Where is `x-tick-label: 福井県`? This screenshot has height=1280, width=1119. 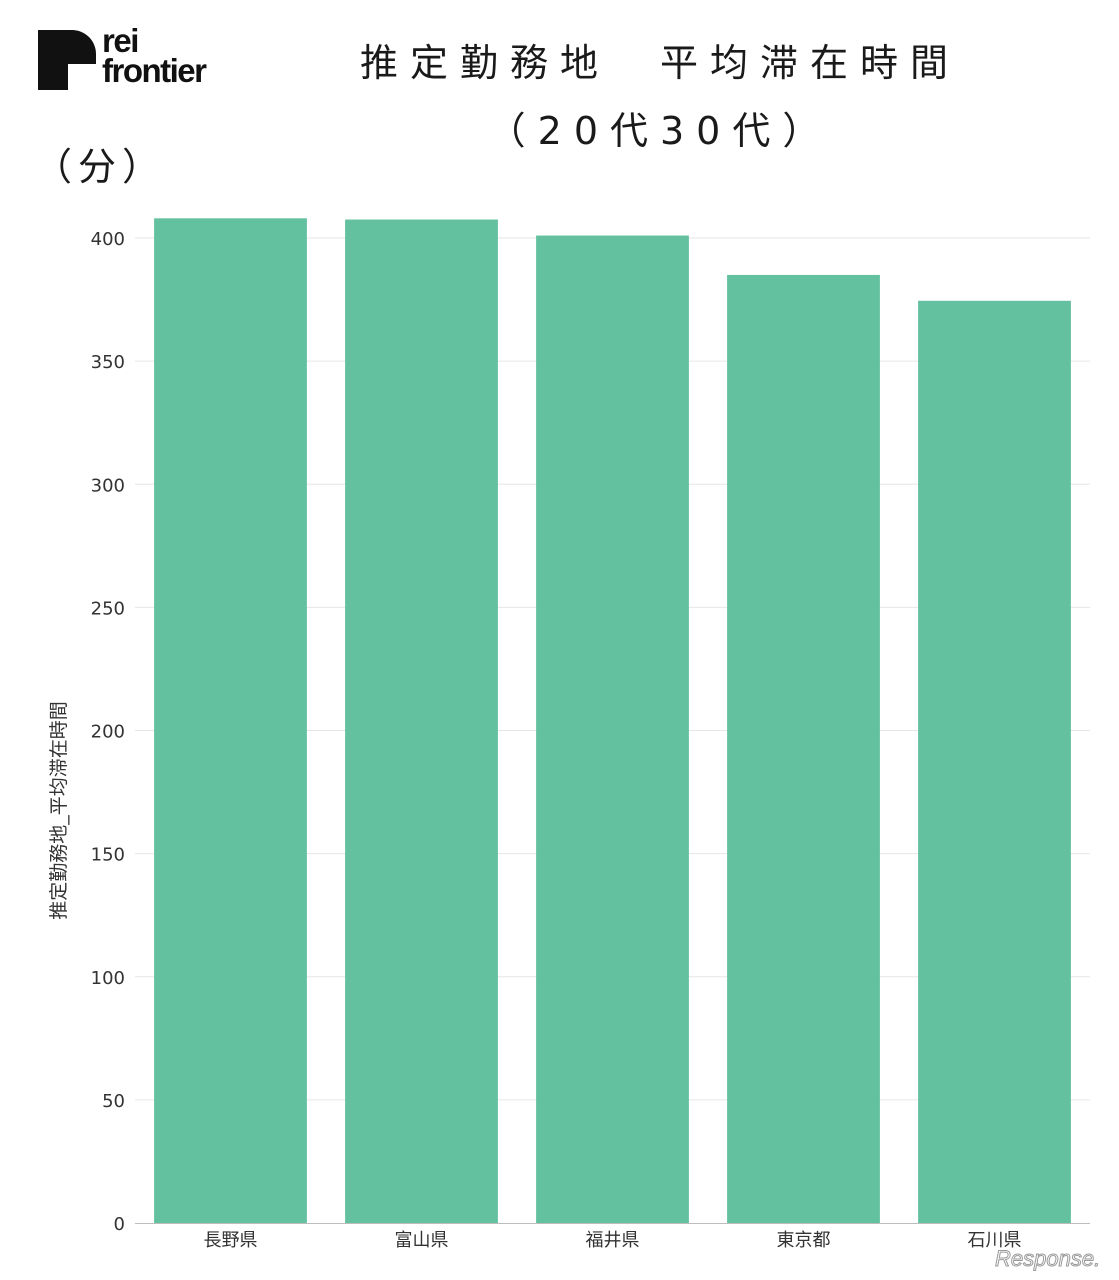
x-tick-label: 福井県 is located at coordinates (613, 1240).